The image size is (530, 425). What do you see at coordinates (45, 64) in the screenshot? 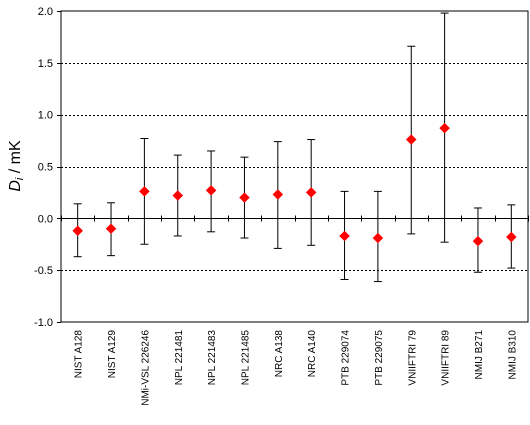
I see `y-tick-label: 1.5` at bounding box center [45, 64].